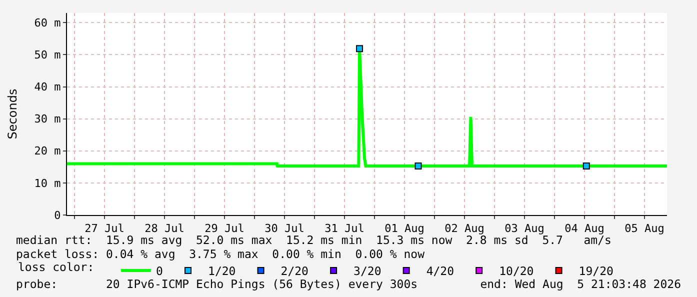 This screenshot has width=697, height=297. I want to click on x-tick-label: 03 Aug, so click(524, 229).